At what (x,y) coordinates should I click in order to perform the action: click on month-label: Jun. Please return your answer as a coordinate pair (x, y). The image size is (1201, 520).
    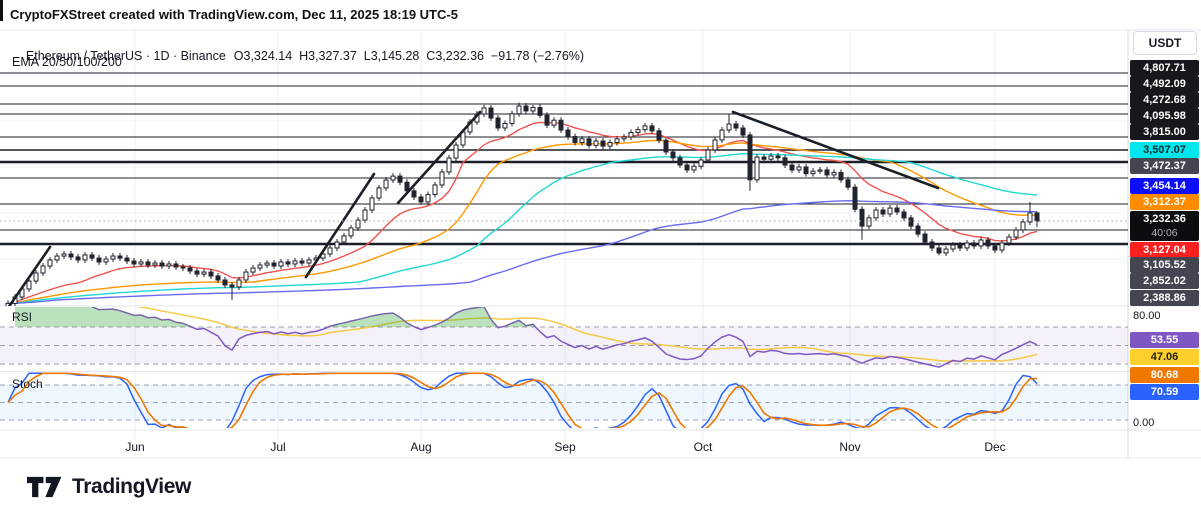
    Looking at the image, I should click on (135, 447).